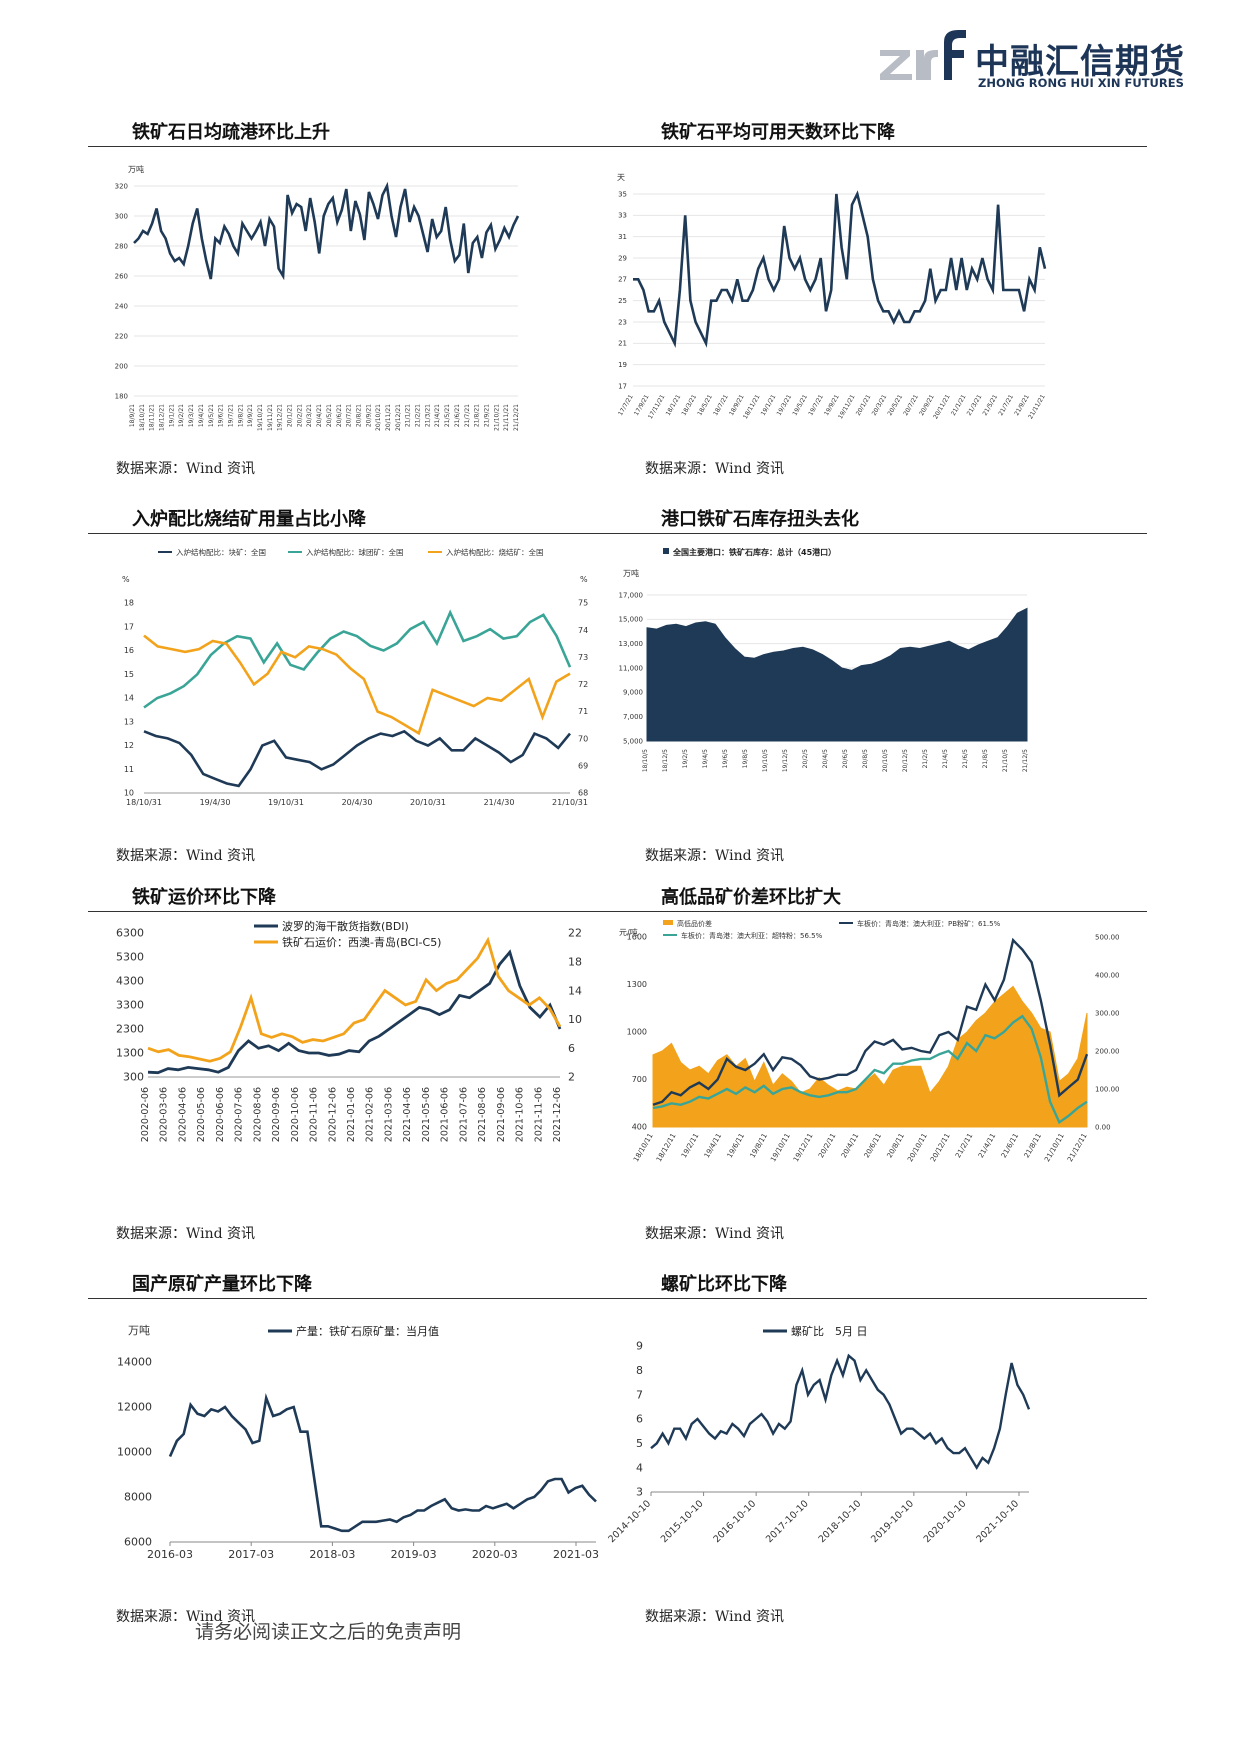 The width and height of the screenshot is (1240, 1753). Describe the element at coordinates (873, 1145) in the screenshot. I see `x-tick-label: 20/6/11` at that location.